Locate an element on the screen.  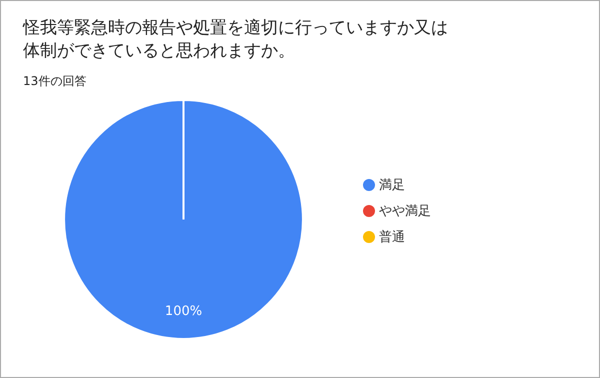
chart-subtitle: 13件の回答 is located at coordinates (54, 81).